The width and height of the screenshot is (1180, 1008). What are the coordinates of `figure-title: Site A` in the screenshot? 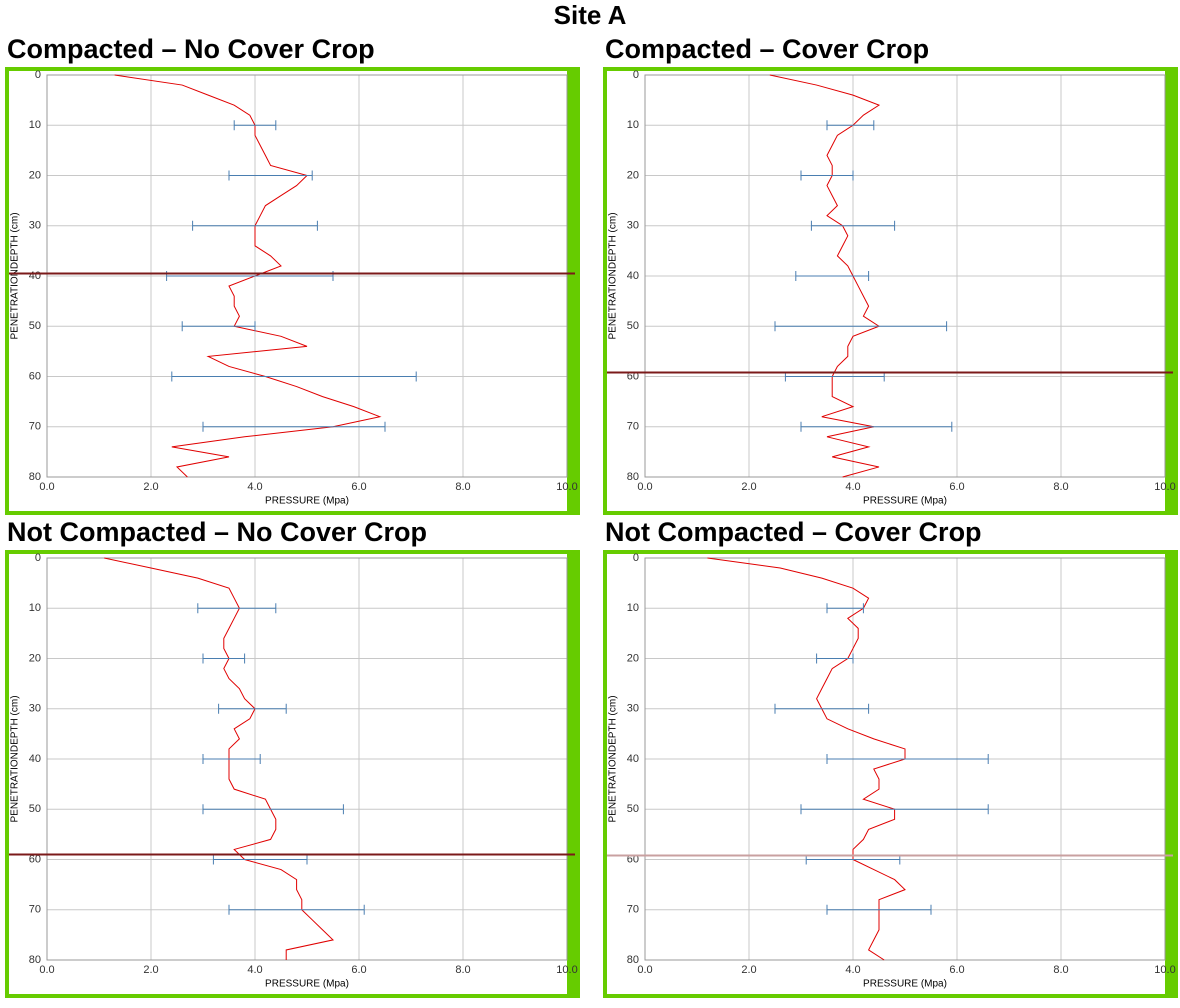 It's located at (590, 15).